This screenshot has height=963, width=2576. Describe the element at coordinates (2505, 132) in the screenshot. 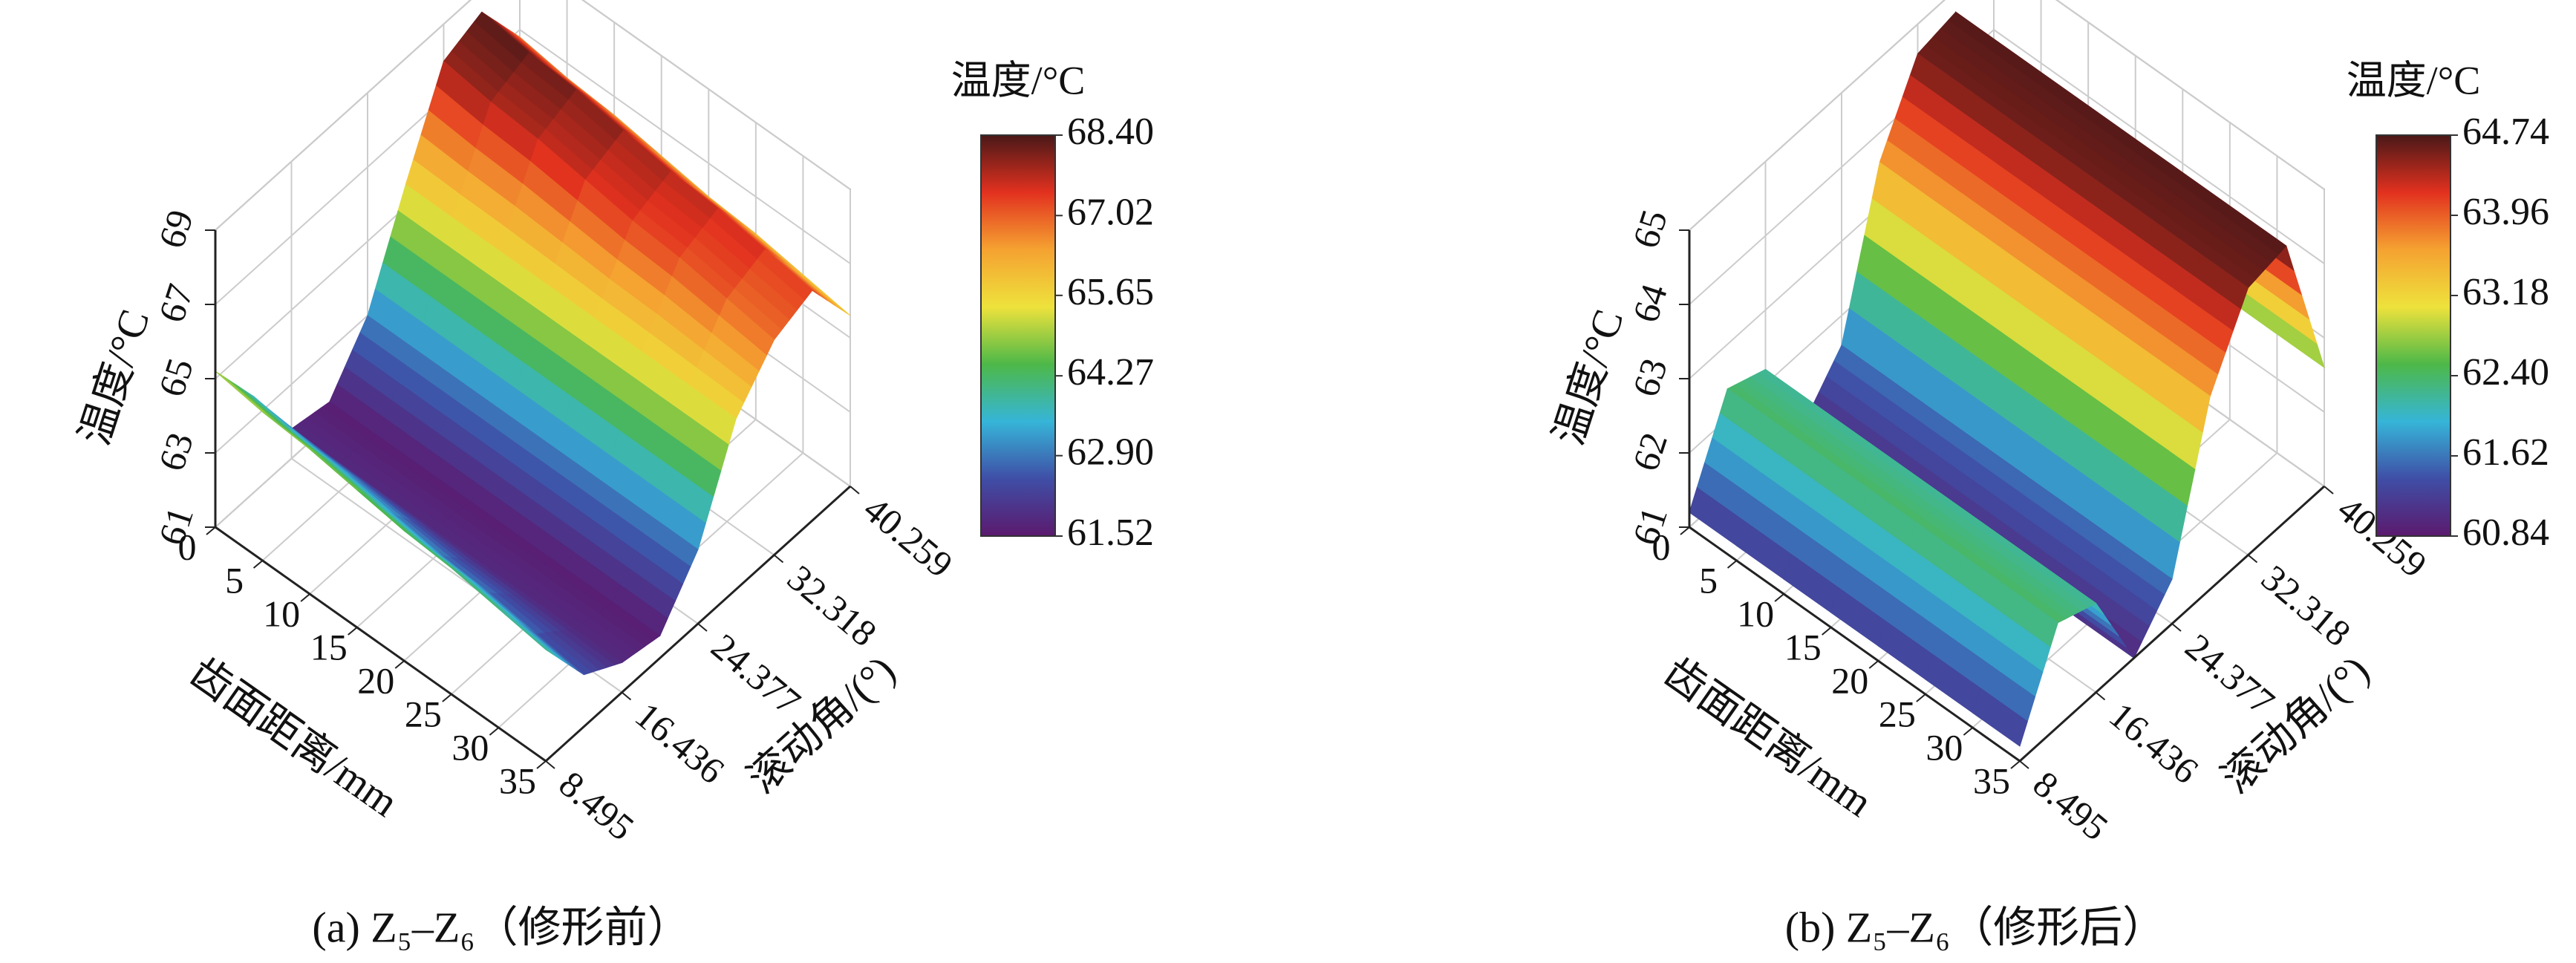

I see `colorbar-tick-label: 64.74` at that location.